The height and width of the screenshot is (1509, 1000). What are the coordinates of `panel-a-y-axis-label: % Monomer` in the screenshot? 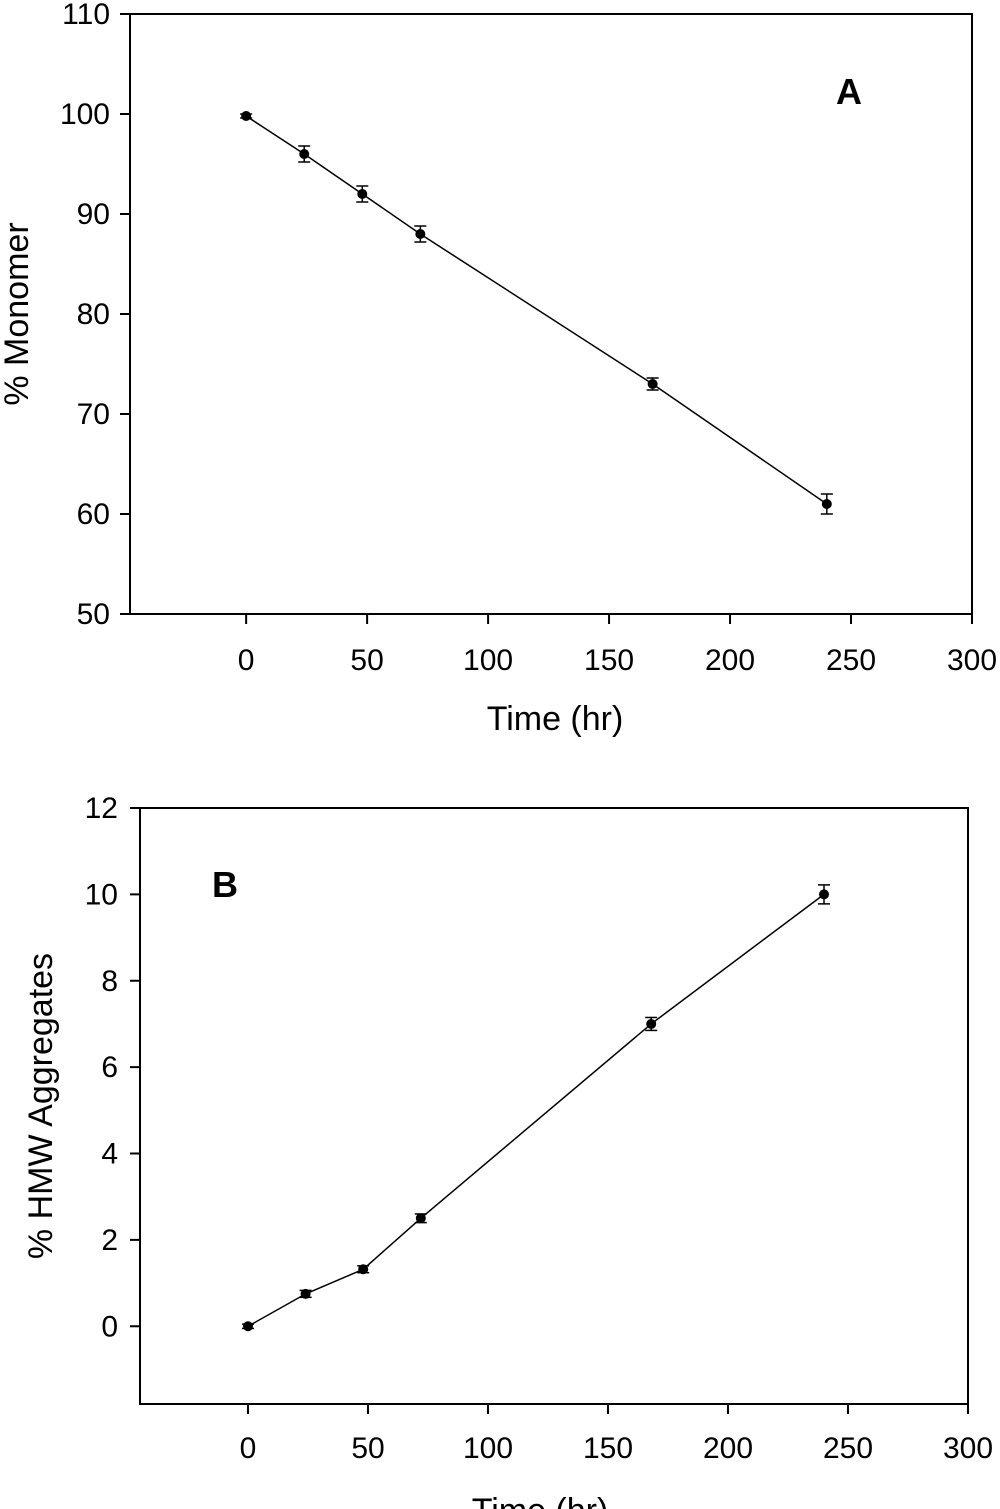 It's located at (18, 313).